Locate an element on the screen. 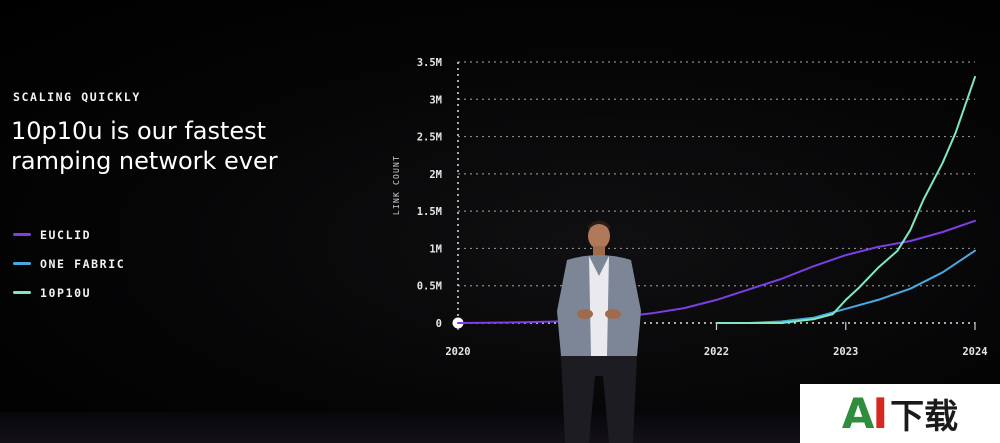 This screenshot has width=1000, height=443. presenter-figure is located at coordinates (599, 331).